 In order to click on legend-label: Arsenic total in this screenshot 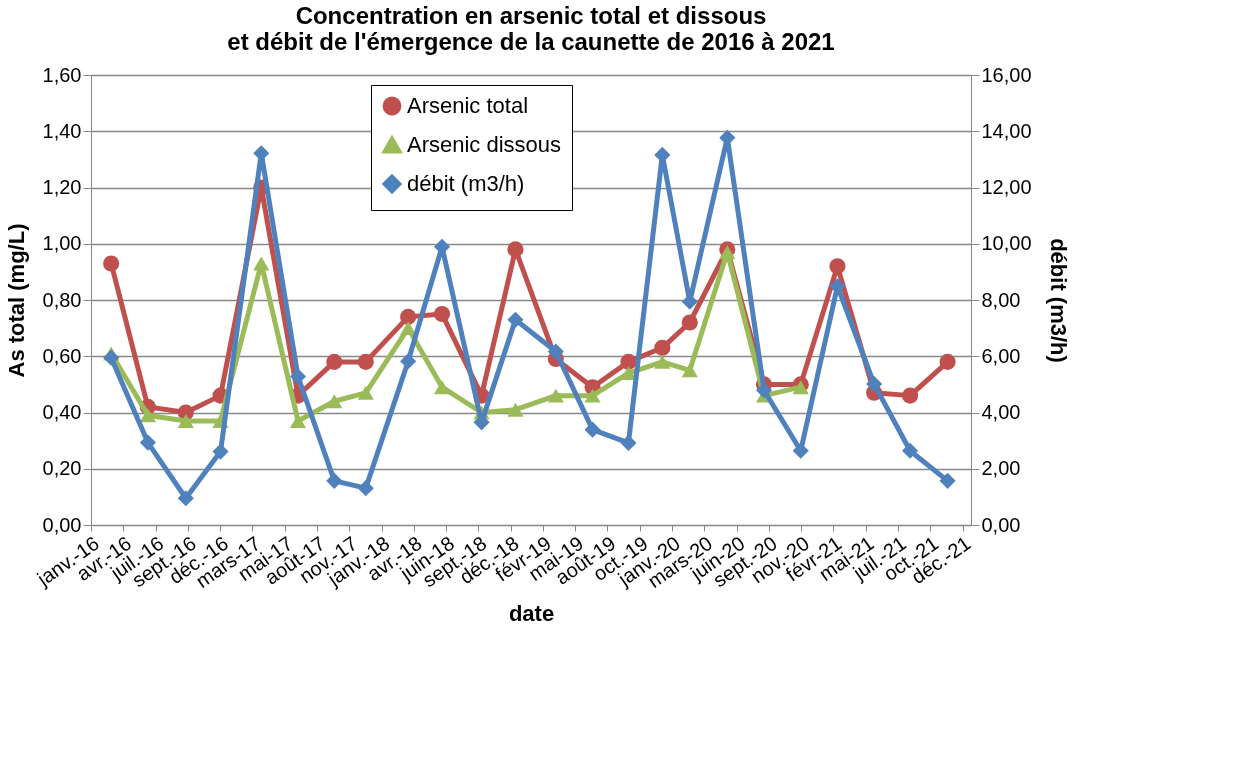, I will do `click(468, 105)`.